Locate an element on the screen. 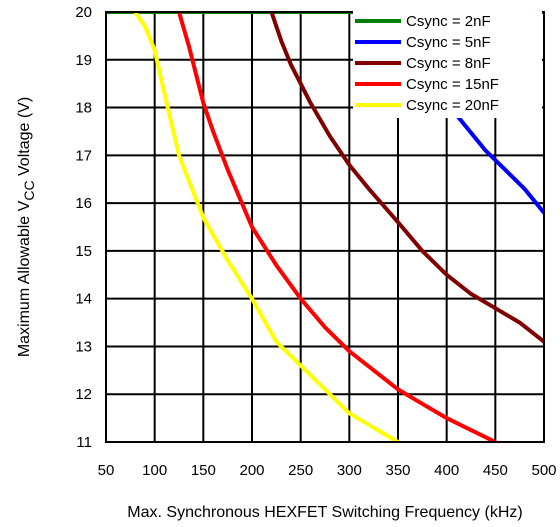 The image size is (560, 527). y-axis-title-suffix: Voltage (V) is located at coordinates (24, 139).